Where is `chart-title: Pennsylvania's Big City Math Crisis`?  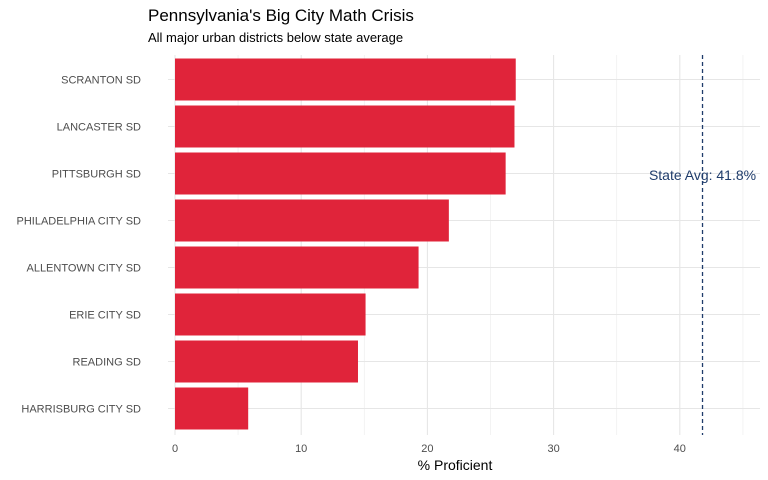 chart-title: Pennsylvania's Big City Math Crisis is located at coordinates (281, 15).